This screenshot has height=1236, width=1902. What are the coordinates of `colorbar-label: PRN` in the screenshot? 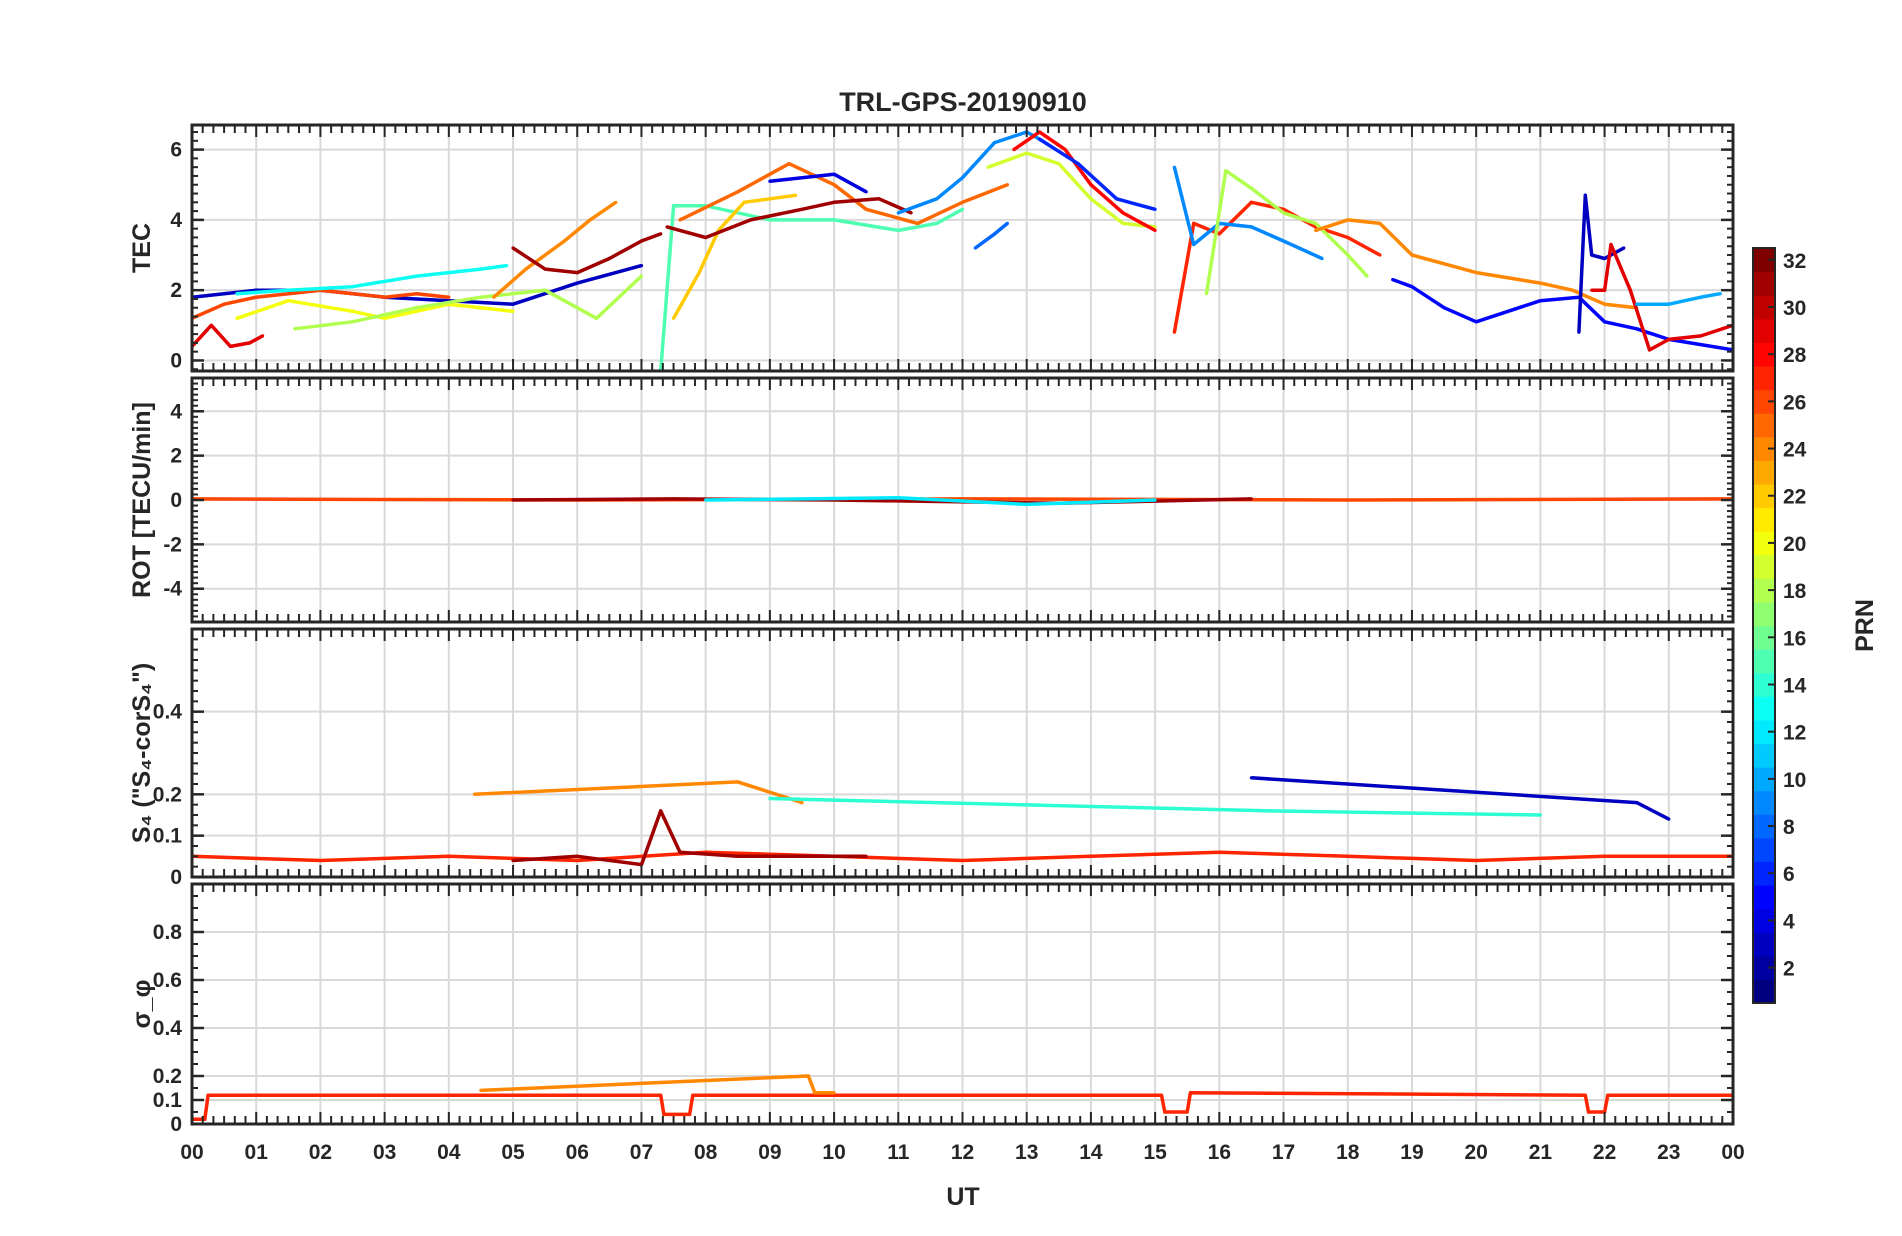 It's located at (1865, 625).